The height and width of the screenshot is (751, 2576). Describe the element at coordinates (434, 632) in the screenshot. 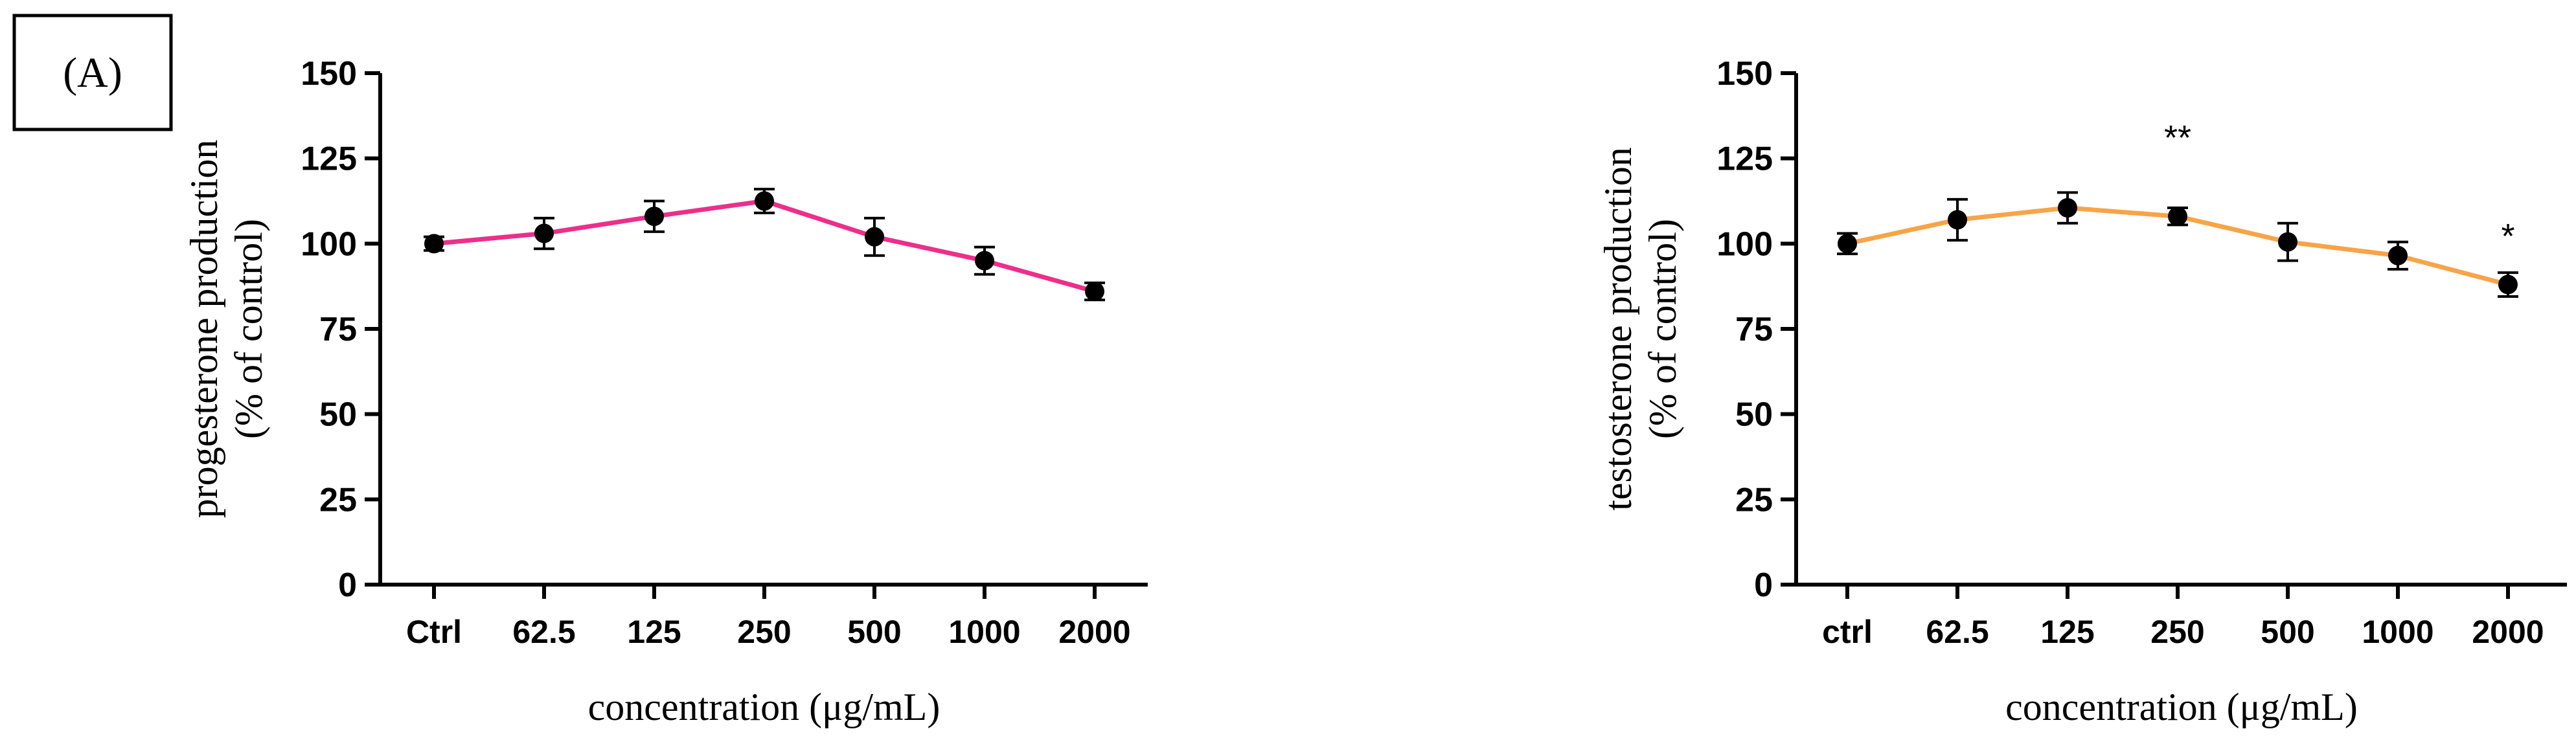

I see `x-tick-label: Ctrl` at that location.